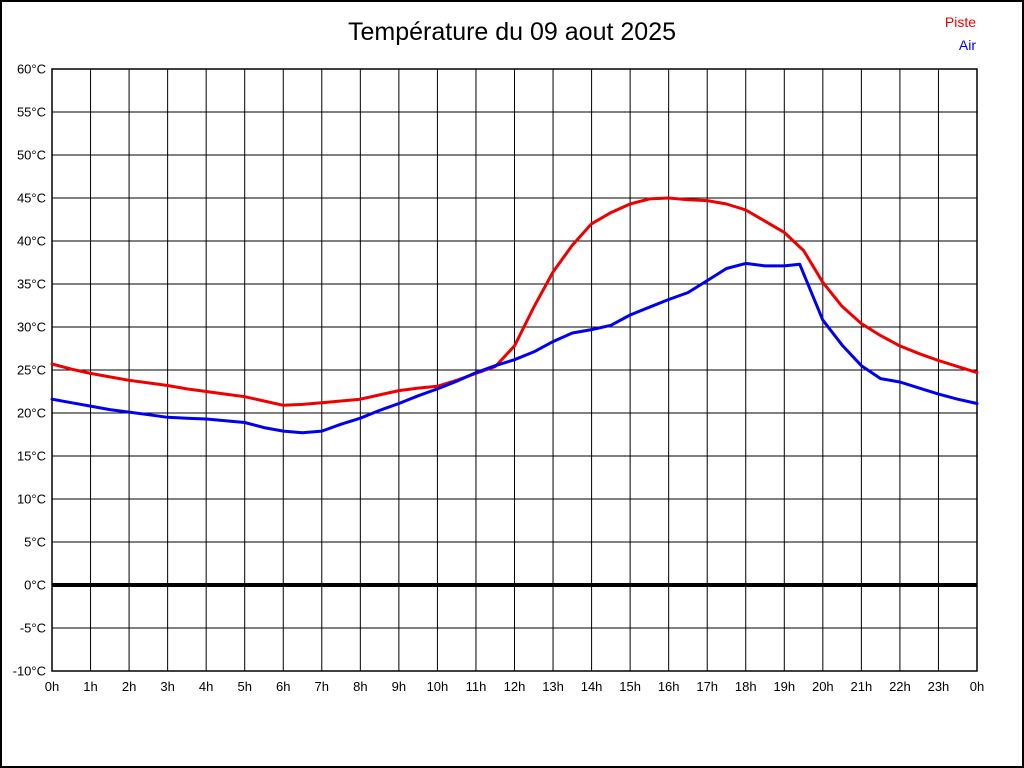 Image resolution: width=1024 pixels, height=768 pixels. I want to click on x-tick-label: 12h, so click(515, 686).